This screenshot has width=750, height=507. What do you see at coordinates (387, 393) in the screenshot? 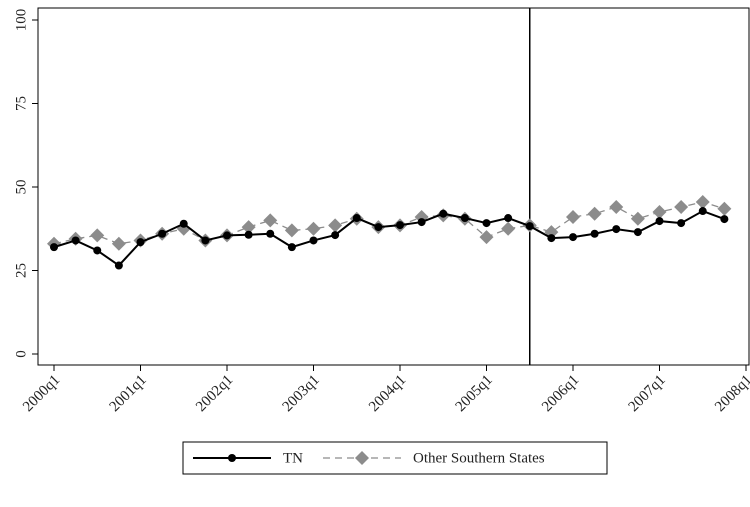
I see `x-tick-label: 2004q1` at bounding box center [387, 393].